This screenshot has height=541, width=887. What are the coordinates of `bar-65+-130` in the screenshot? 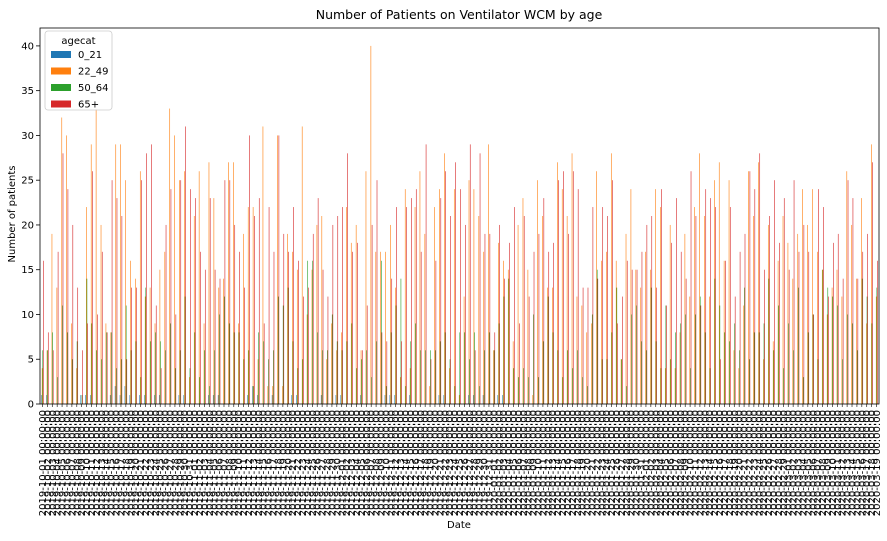 It's located at (681, 327).